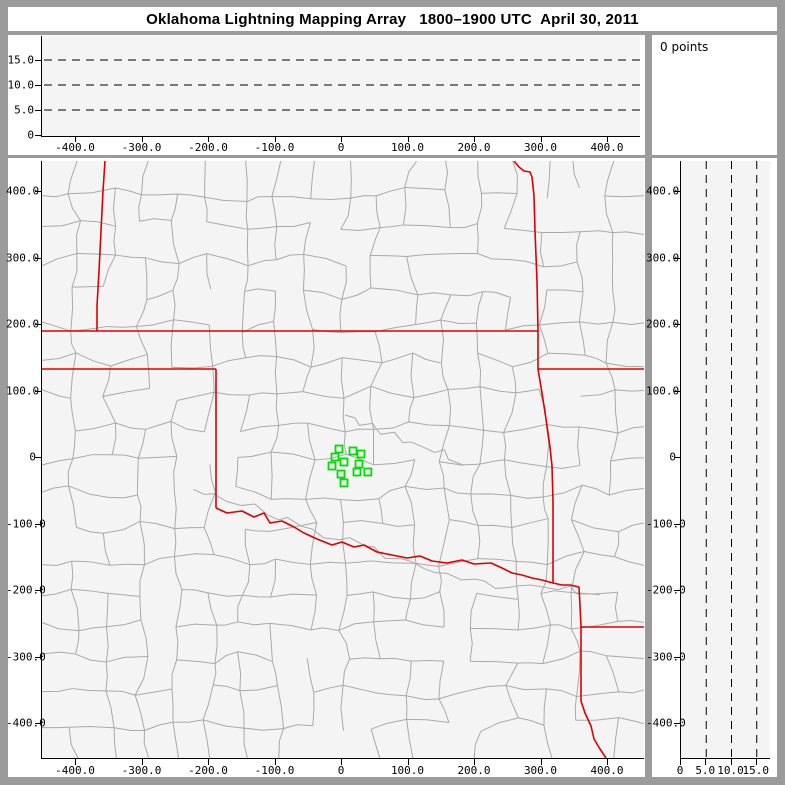  I want to click on altitude-ew-gridlines, so click(342, 85).